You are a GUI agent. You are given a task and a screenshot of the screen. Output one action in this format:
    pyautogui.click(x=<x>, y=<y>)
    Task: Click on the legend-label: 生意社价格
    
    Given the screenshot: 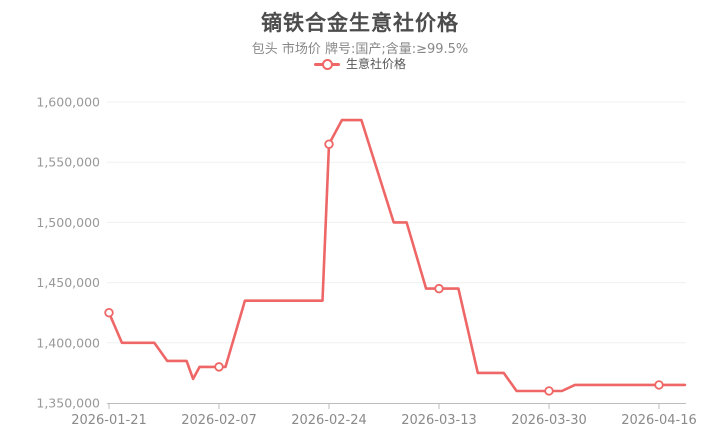 What is the action you would take?
    pyautogui.click(x=376, y=63)
    